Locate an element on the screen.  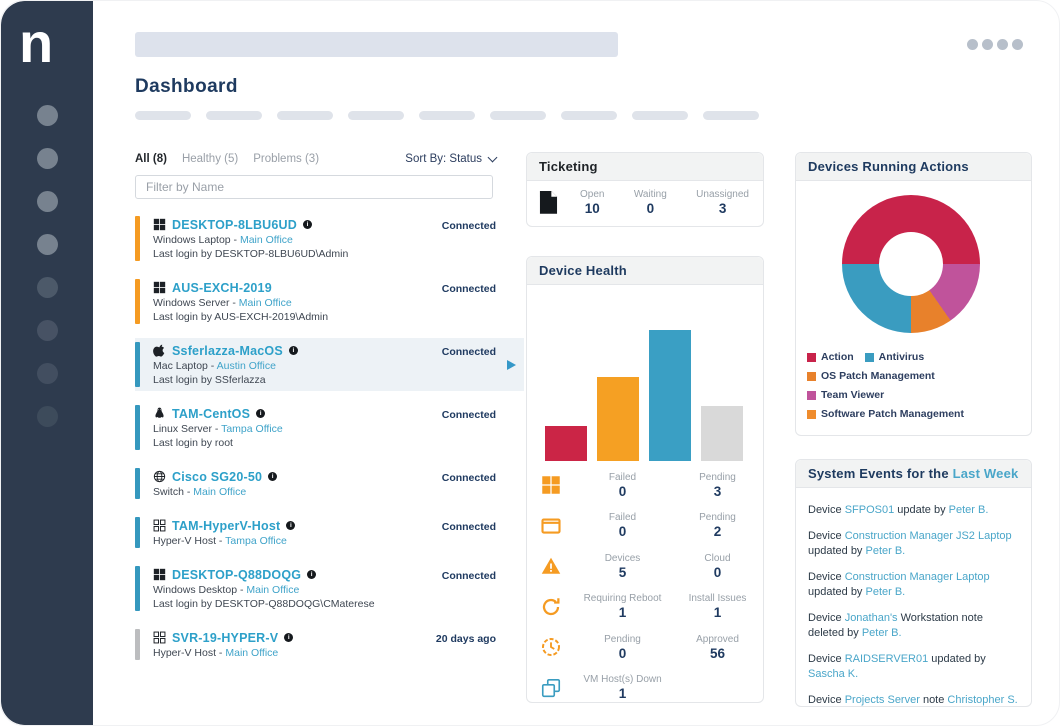
device-name: DESKTOP-Q88DOQG is located at coordinates (237, 574).